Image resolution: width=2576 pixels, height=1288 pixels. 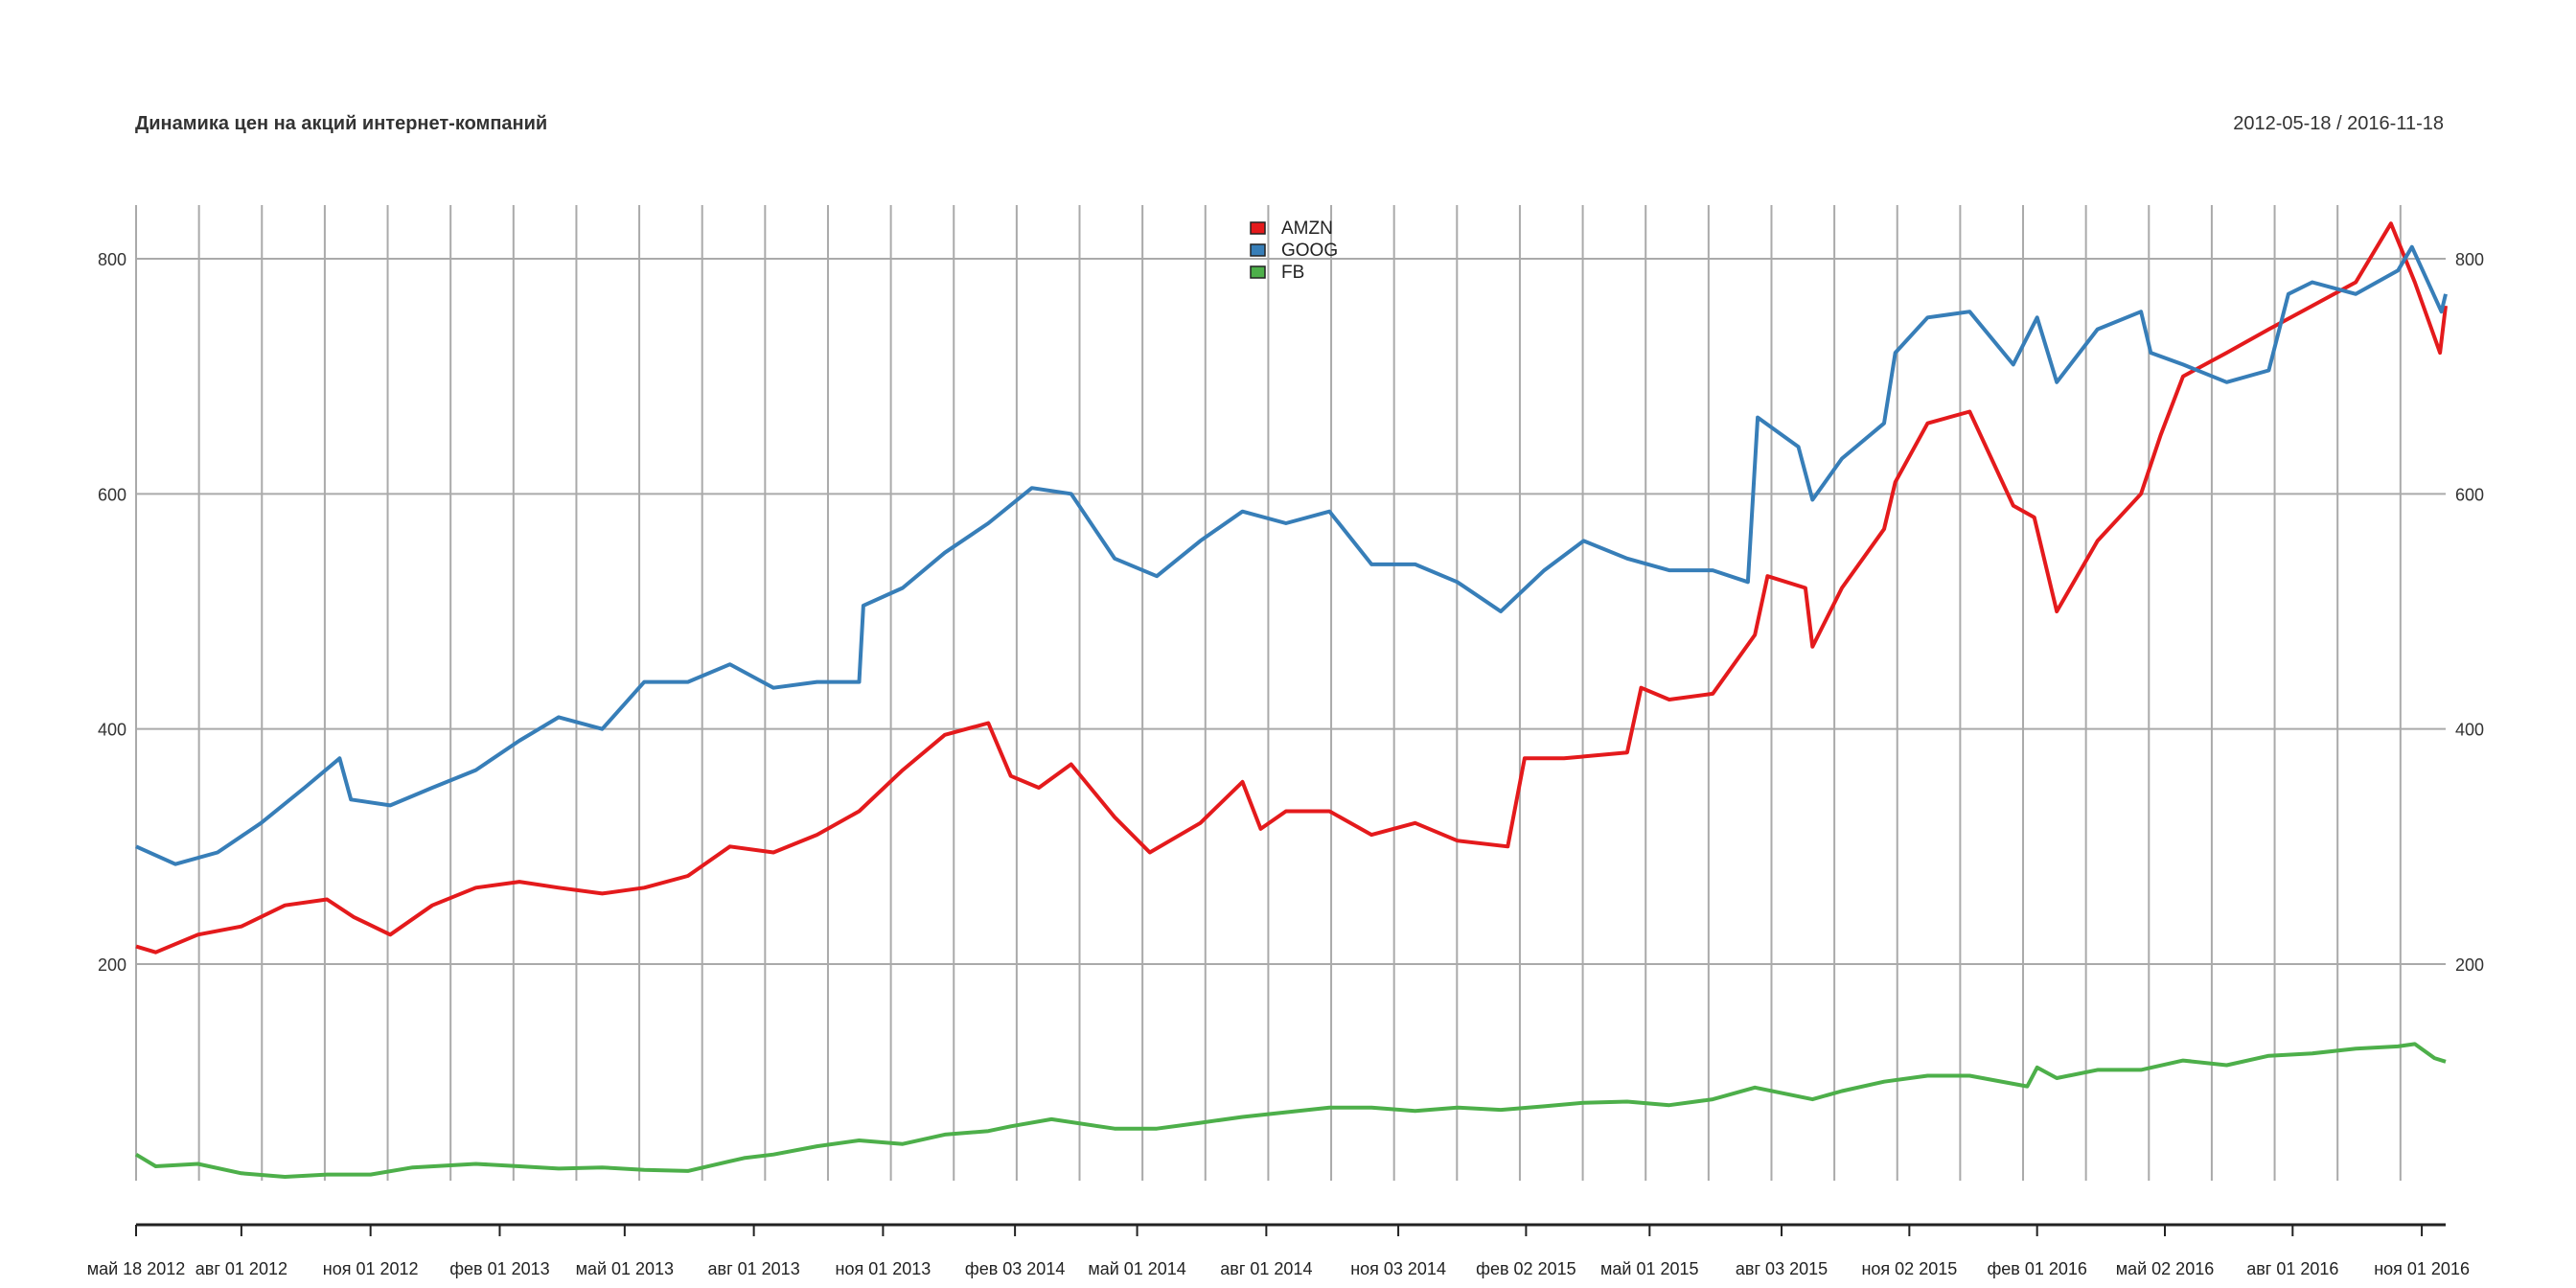 I want to click on legend-label-amzn: AMZN, so click(x=1307, y=228).